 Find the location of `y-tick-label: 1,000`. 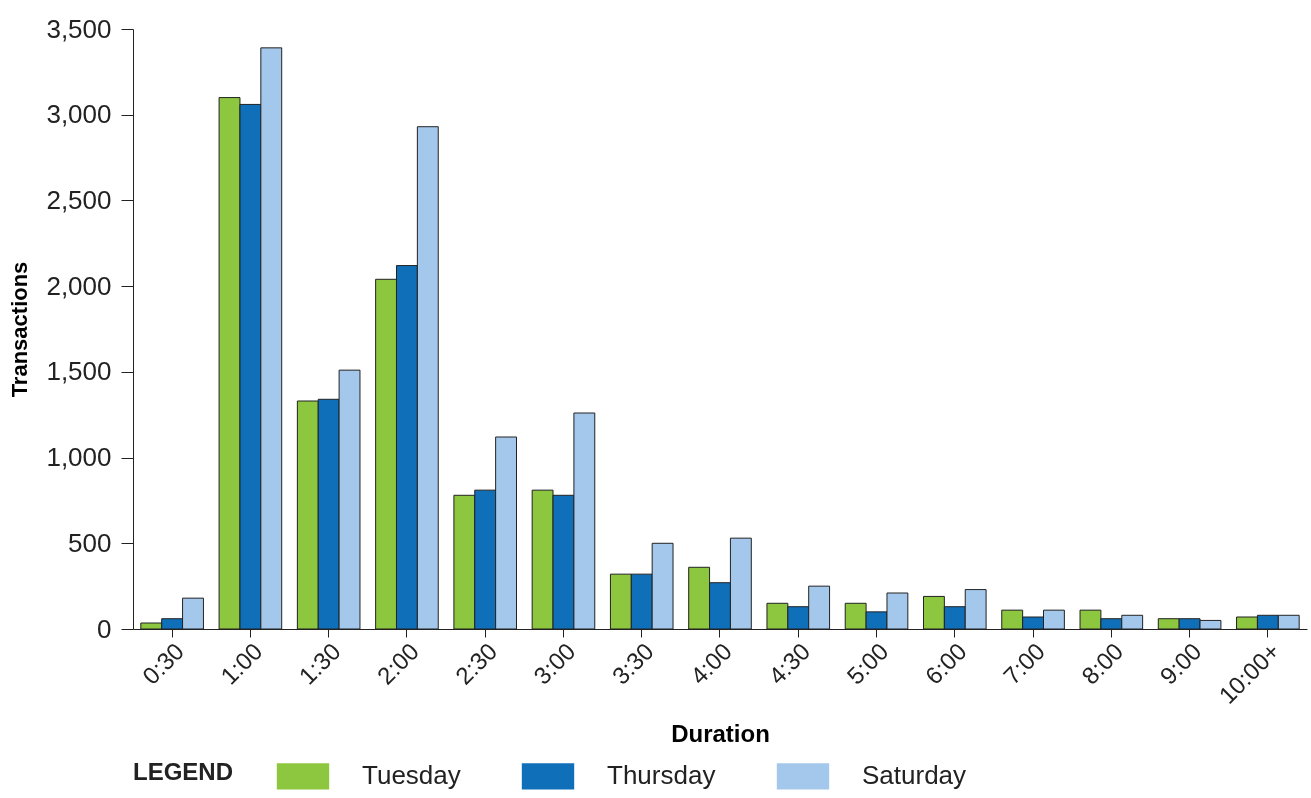

y-tick-label: 1,000 is located at coordinates (79, 457).